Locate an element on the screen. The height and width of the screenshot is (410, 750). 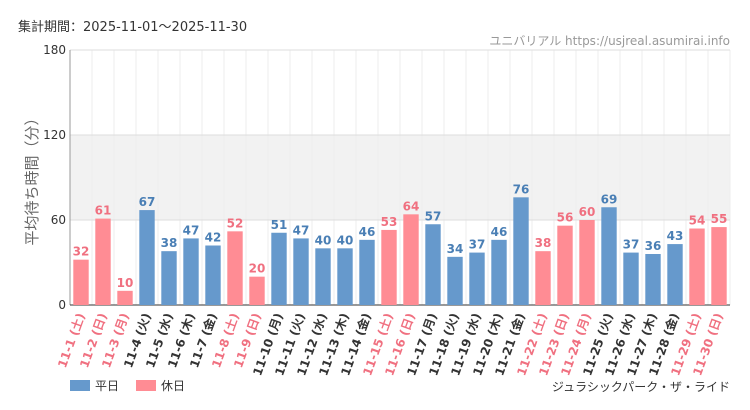
data-label: 69 is located at coordinates (609, 199).